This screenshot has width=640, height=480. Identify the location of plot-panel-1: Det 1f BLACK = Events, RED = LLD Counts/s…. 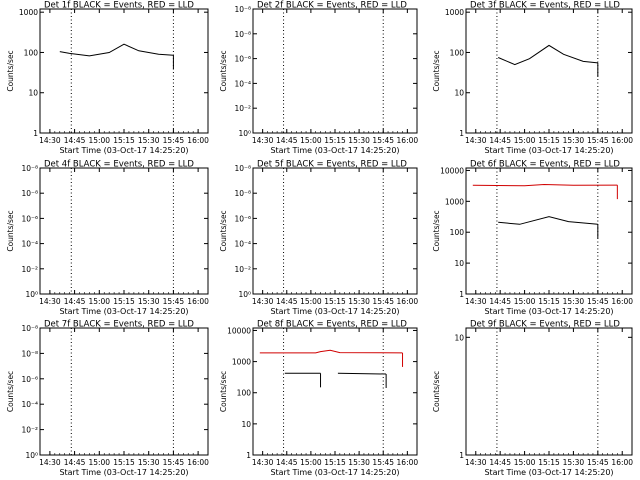
(107, 78).